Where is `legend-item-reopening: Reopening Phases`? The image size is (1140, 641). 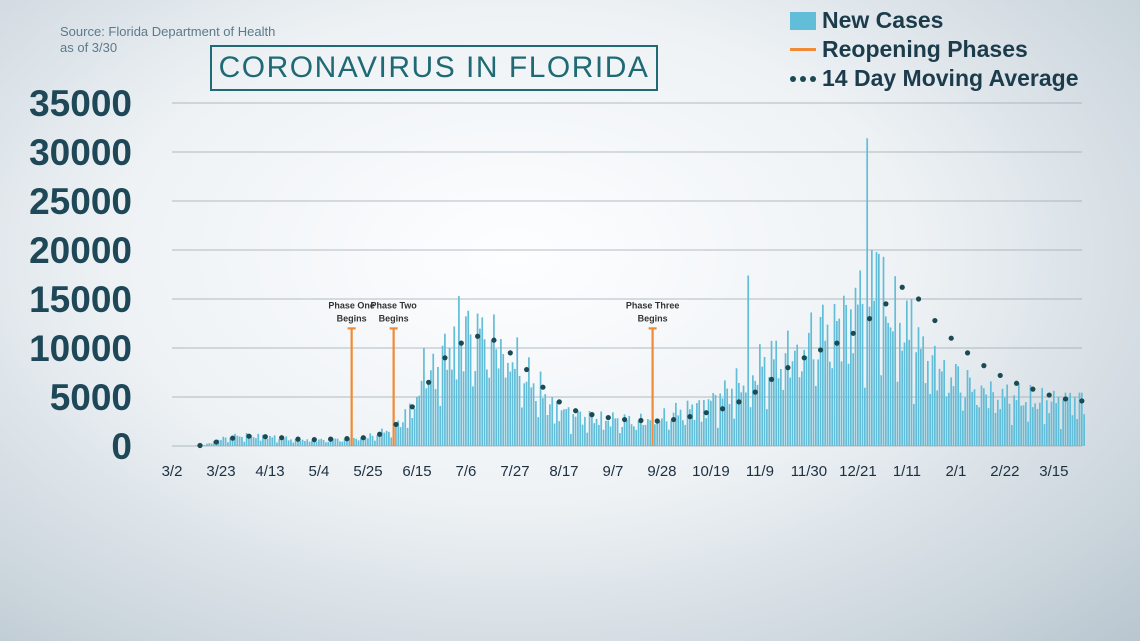 legend-item-reopening: Reopening Phases is located at coordinates (934, 49).